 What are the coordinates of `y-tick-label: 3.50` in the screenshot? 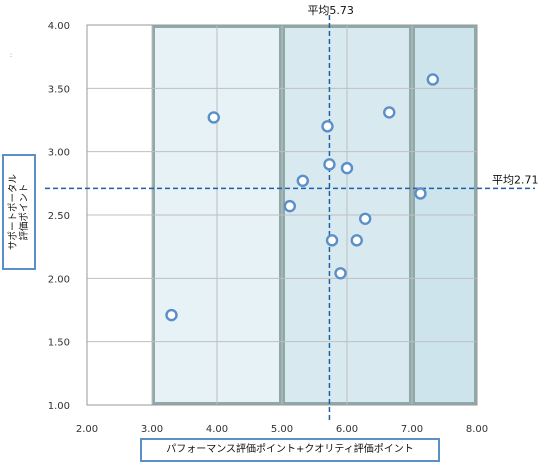 It's located at (59, 89).